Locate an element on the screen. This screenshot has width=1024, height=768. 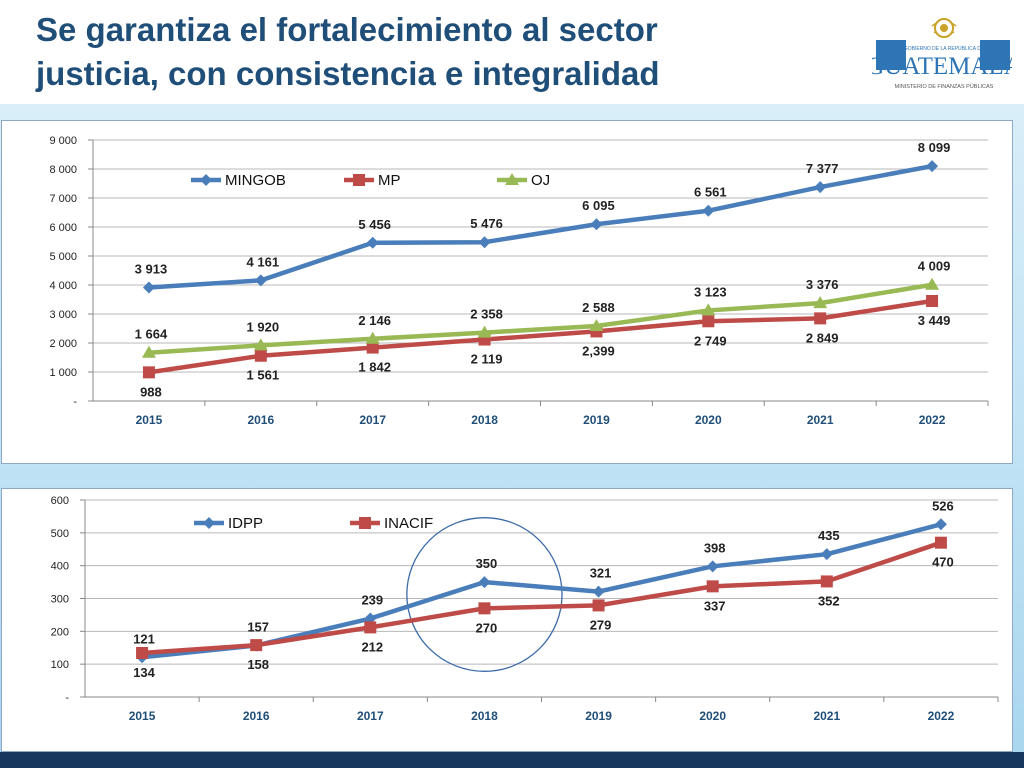
data-label-mp: 2 119 is located at coordinates (487, 359).